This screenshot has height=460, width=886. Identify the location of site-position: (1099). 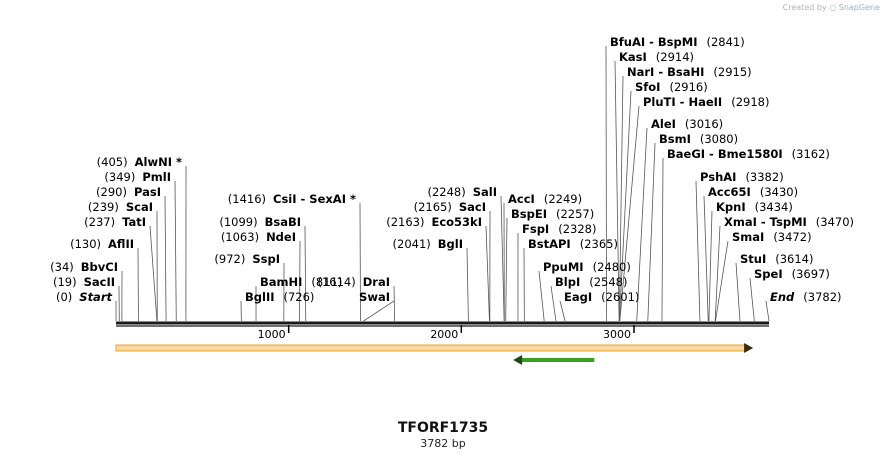
(238, 222).